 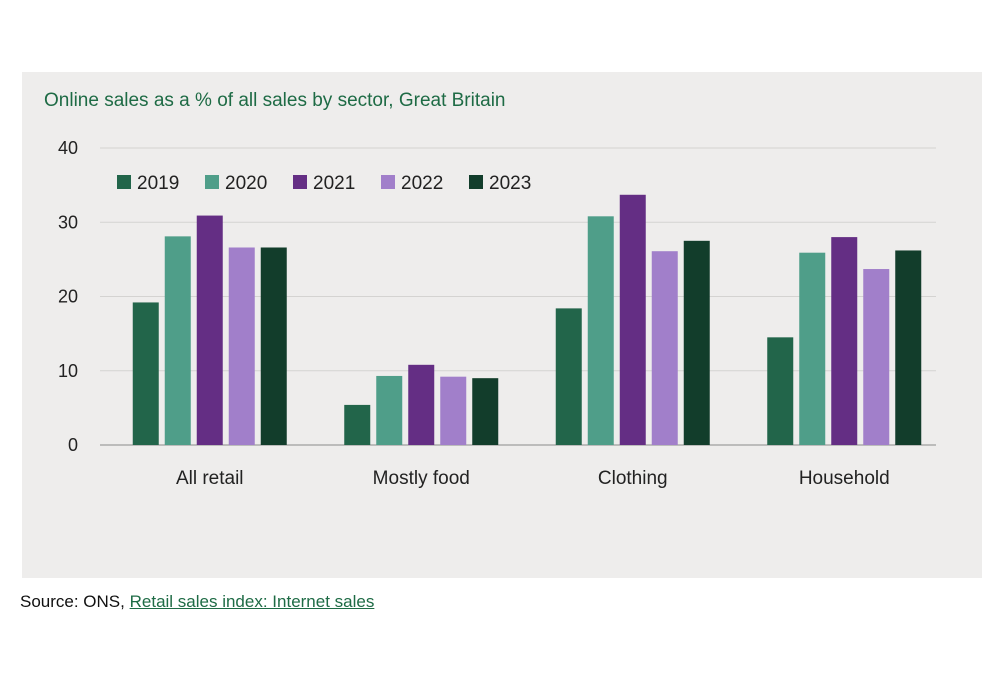 What do you see at coordinates (421, 404) in the screenshot?
I see `bar-mostly-food-2021` at bounding box center [421, 404].